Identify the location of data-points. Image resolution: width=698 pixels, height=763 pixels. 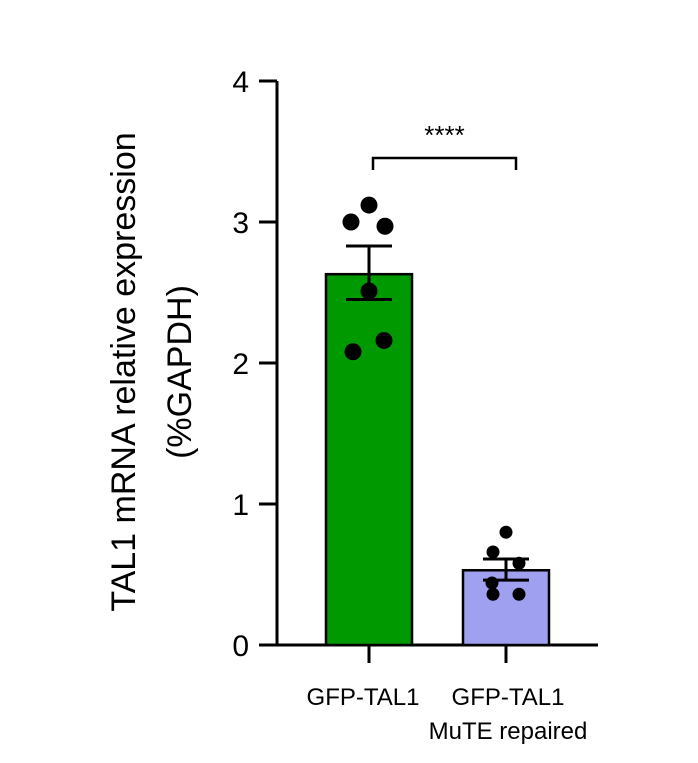
(434, 398).